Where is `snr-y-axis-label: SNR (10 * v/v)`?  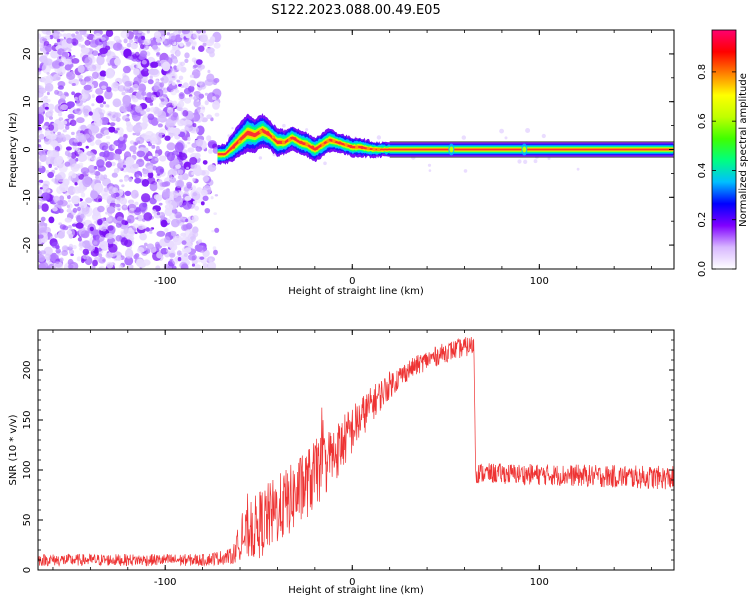 snr-y-axis-label: SNR (10 * v/v) is located at coordinates (13, 449).